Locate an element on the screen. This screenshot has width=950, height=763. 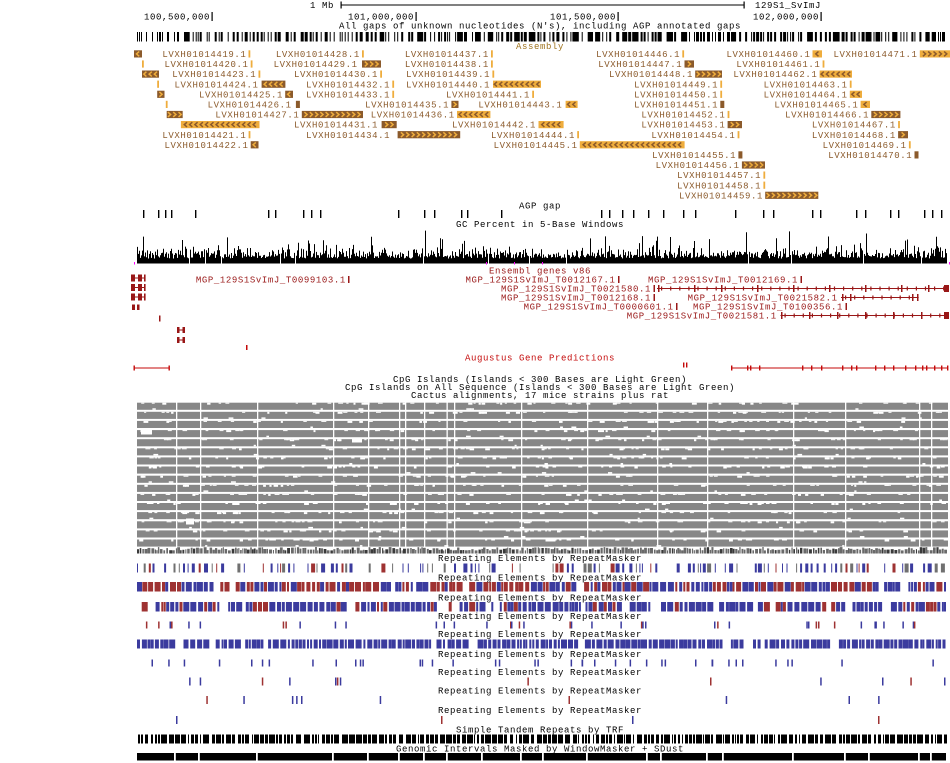
svg-text: MGP_129S1SvImJ_T0012169.1 is located at coordinates (723, 281).